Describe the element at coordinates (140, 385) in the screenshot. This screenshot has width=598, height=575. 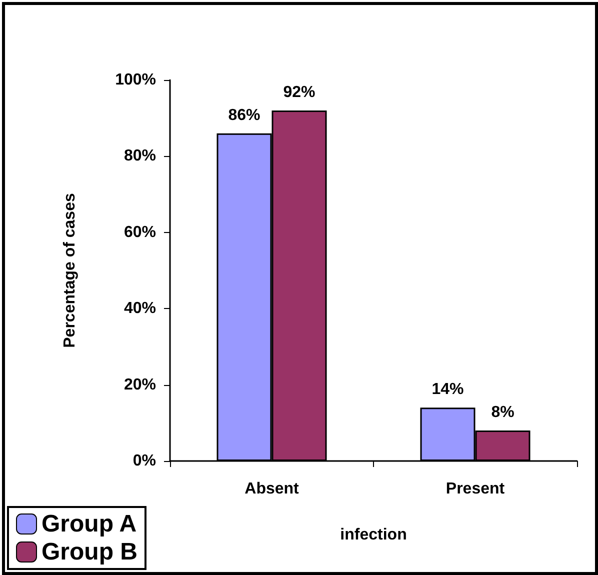
I see `y-tick-label: 20%` at that location.